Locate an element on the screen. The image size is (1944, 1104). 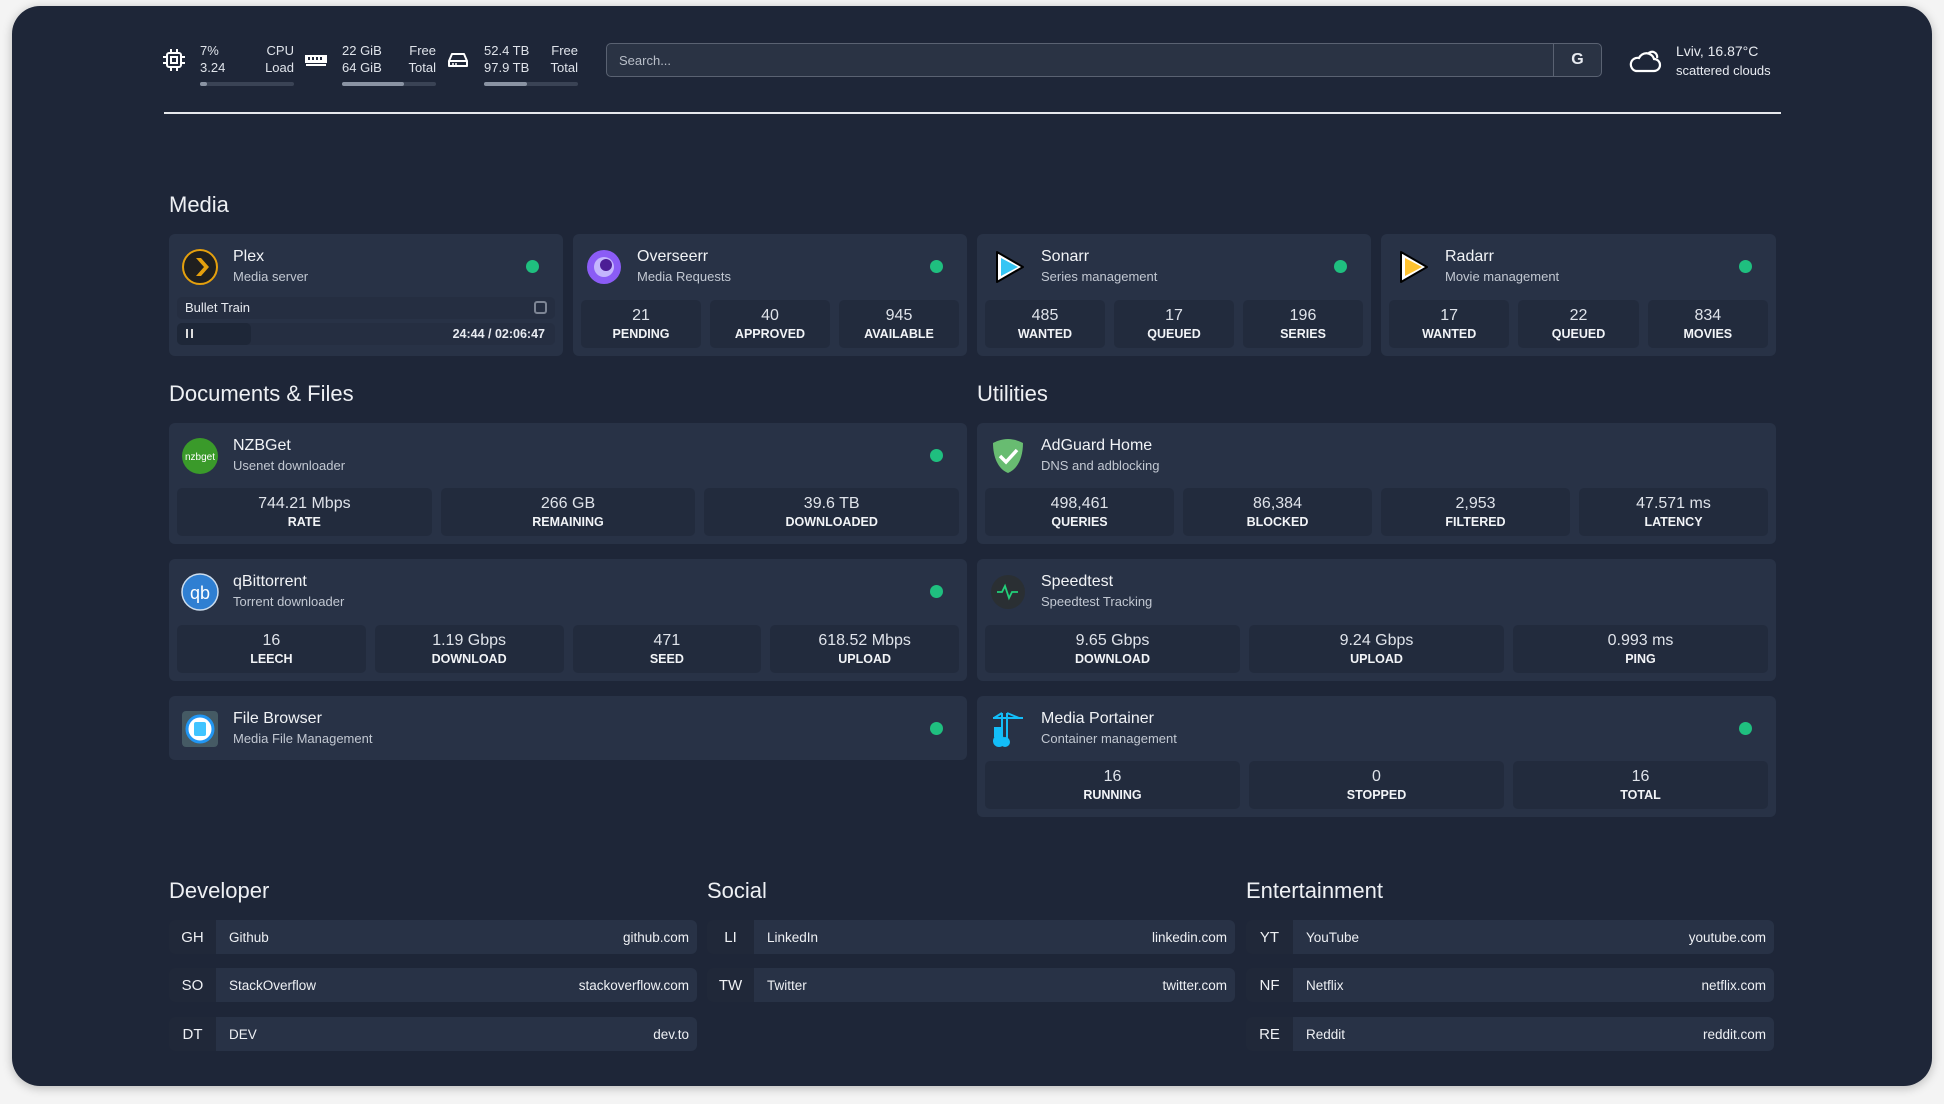
stat-value: 9.24 Gbps is located at coordinates (1376, 640).